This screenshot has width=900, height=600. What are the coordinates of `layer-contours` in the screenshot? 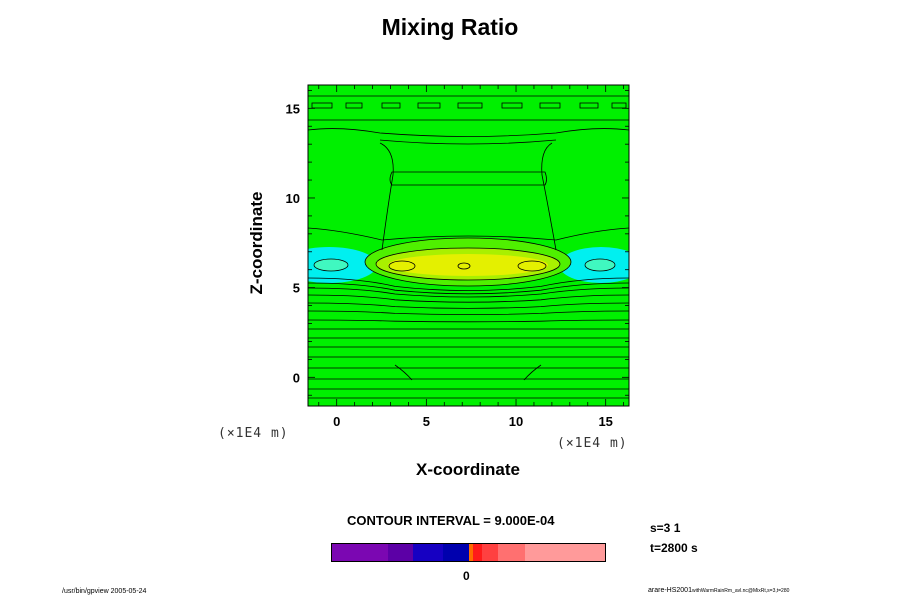 It's located at (468, 338).